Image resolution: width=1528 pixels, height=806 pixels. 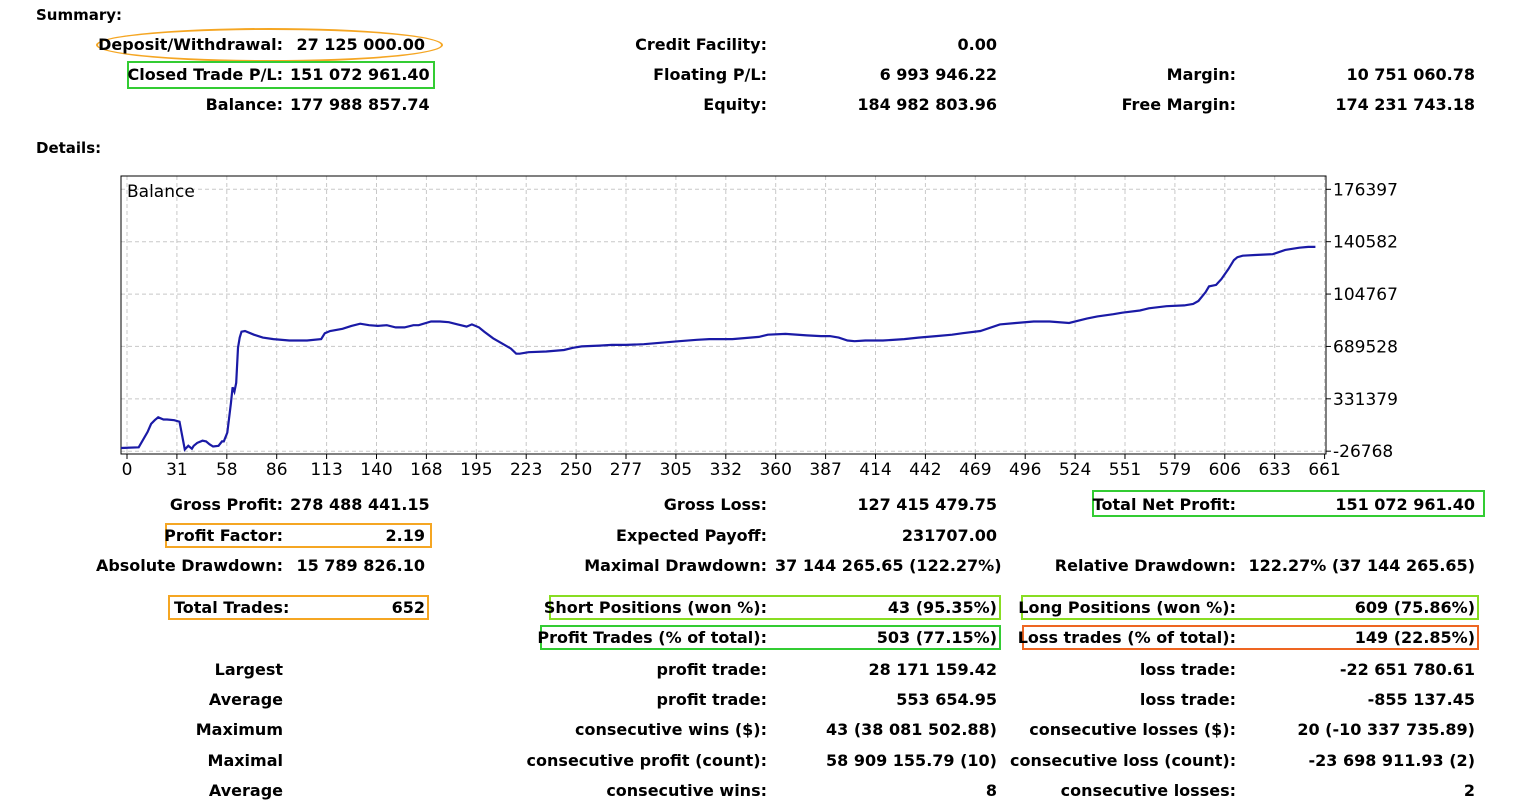 What do you see at coordinates (726, 470) in the screenshot?
I see `x-tick-label: 332` at bounding box center [726, 470].